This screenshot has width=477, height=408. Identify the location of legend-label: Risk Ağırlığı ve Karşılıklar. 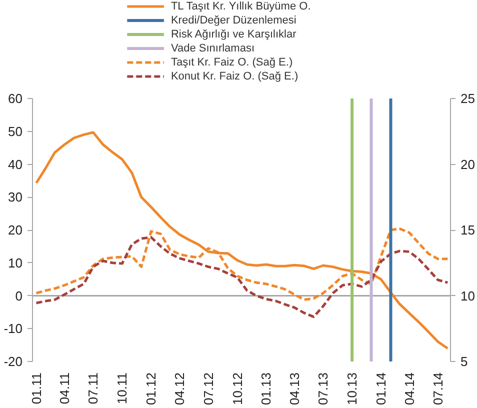
(233, 34).